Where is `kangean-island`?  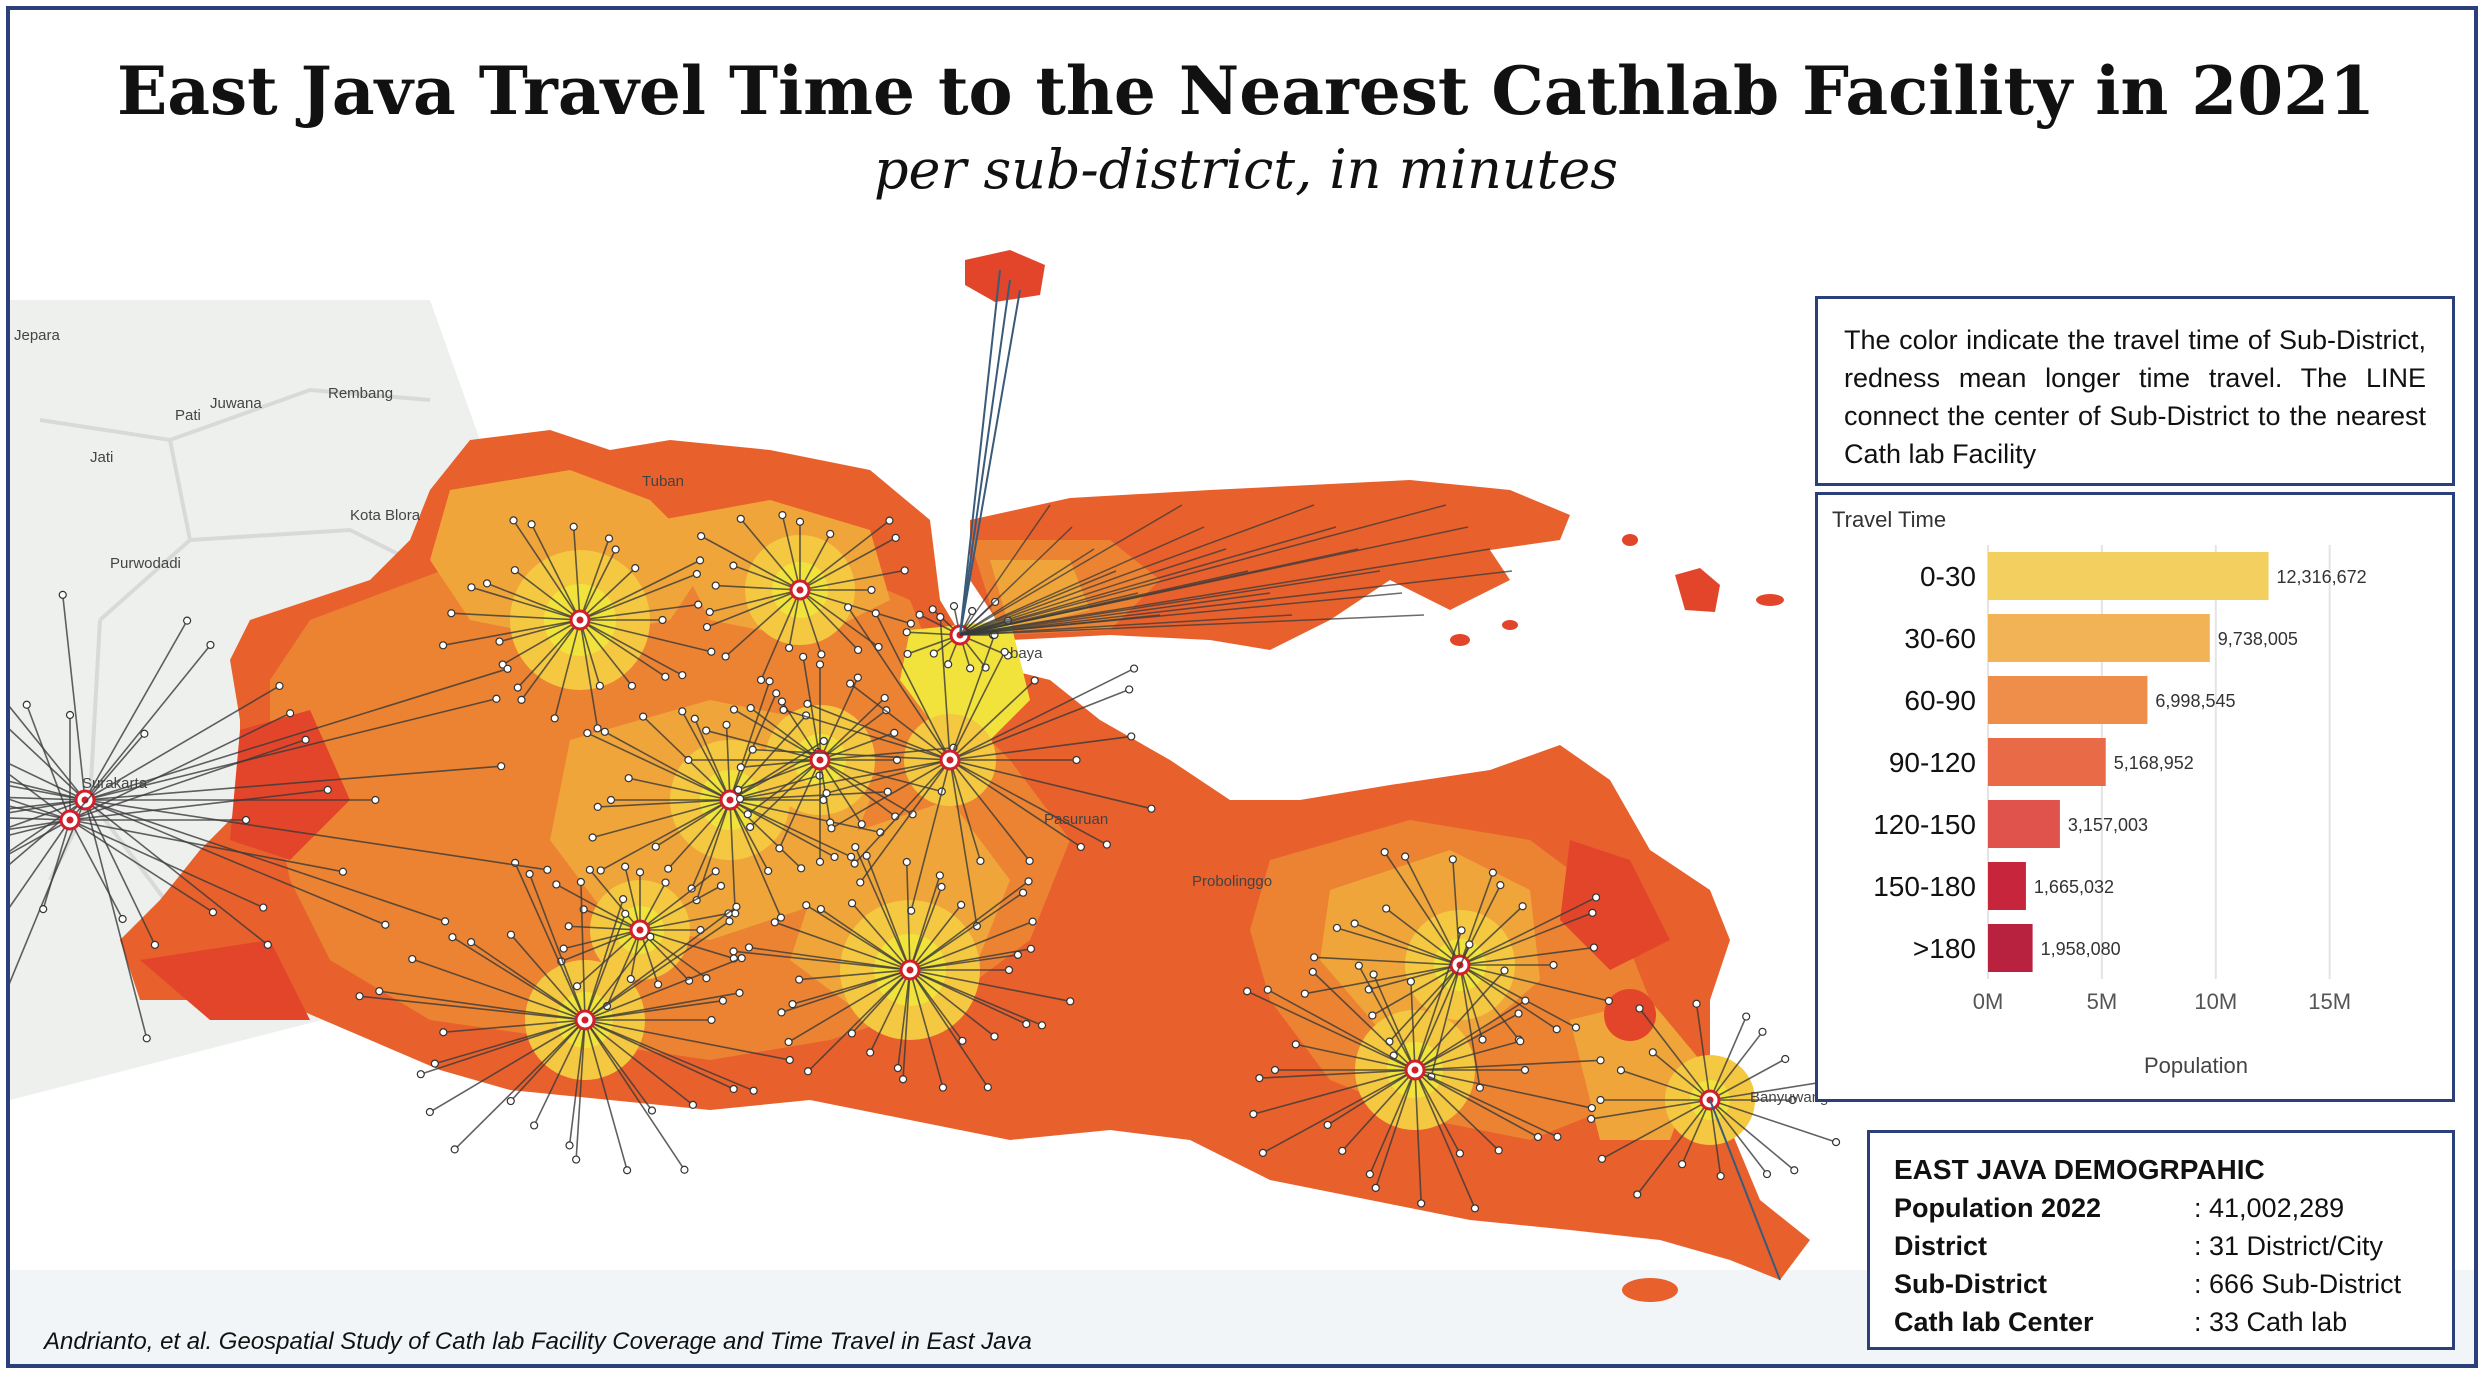 kangean-island is located at coordinates (1697, 590).